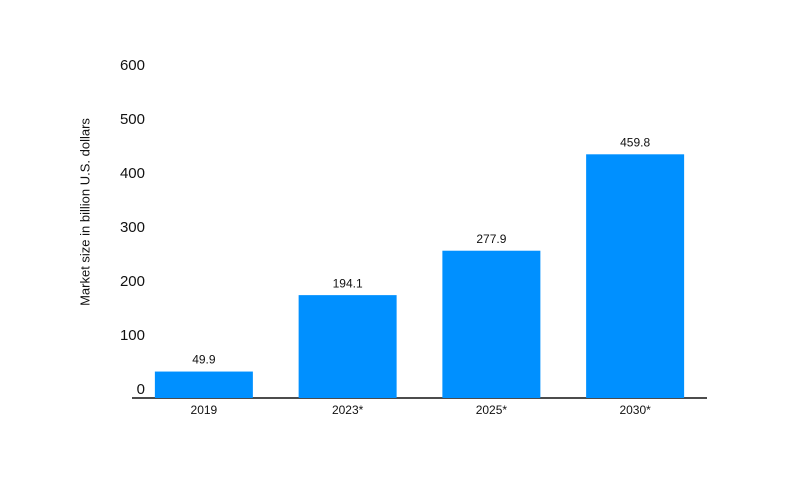  Describe the element at coordinates (132, 173) in the screenshot. I see `y-tick-label: 400` at that location.